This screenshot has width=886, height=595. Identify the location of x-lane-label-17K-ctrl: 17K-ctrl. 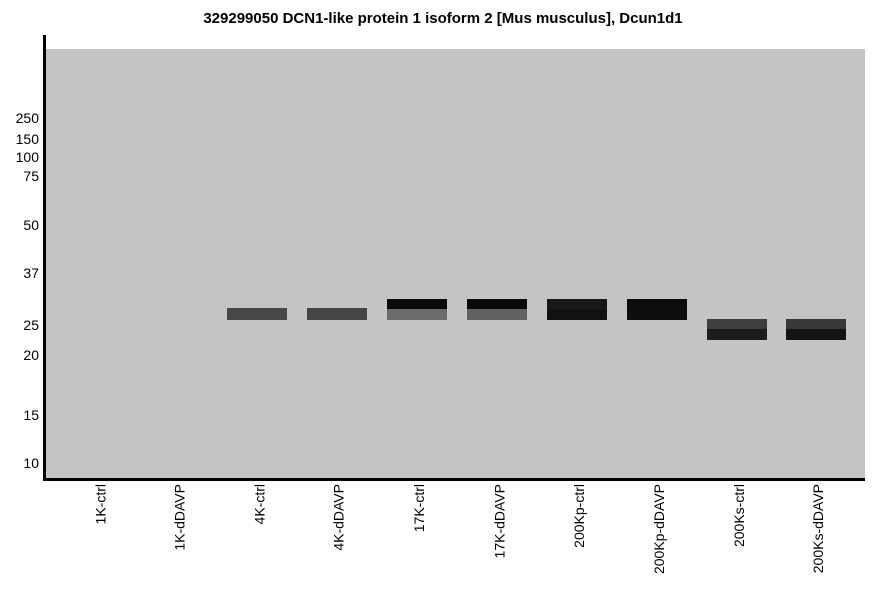
(419, 508).